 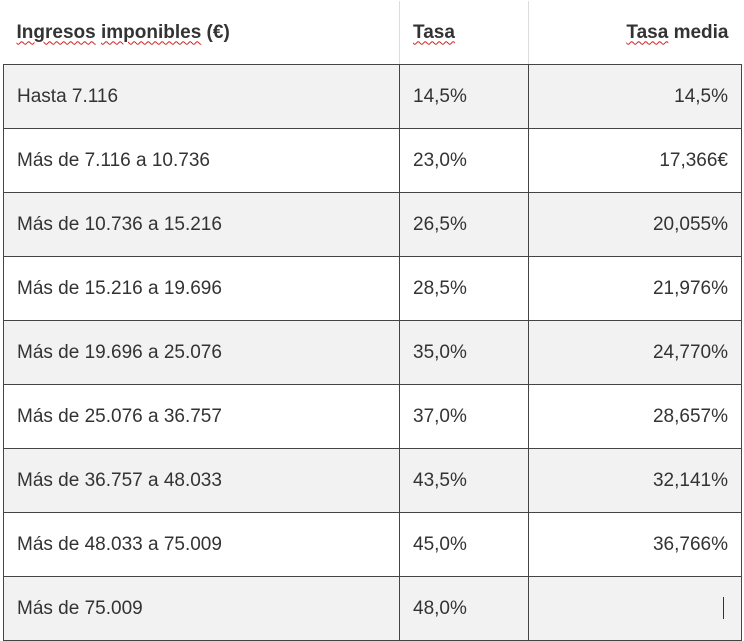 I want to click on text-cursor, so click(x=723, y=608).